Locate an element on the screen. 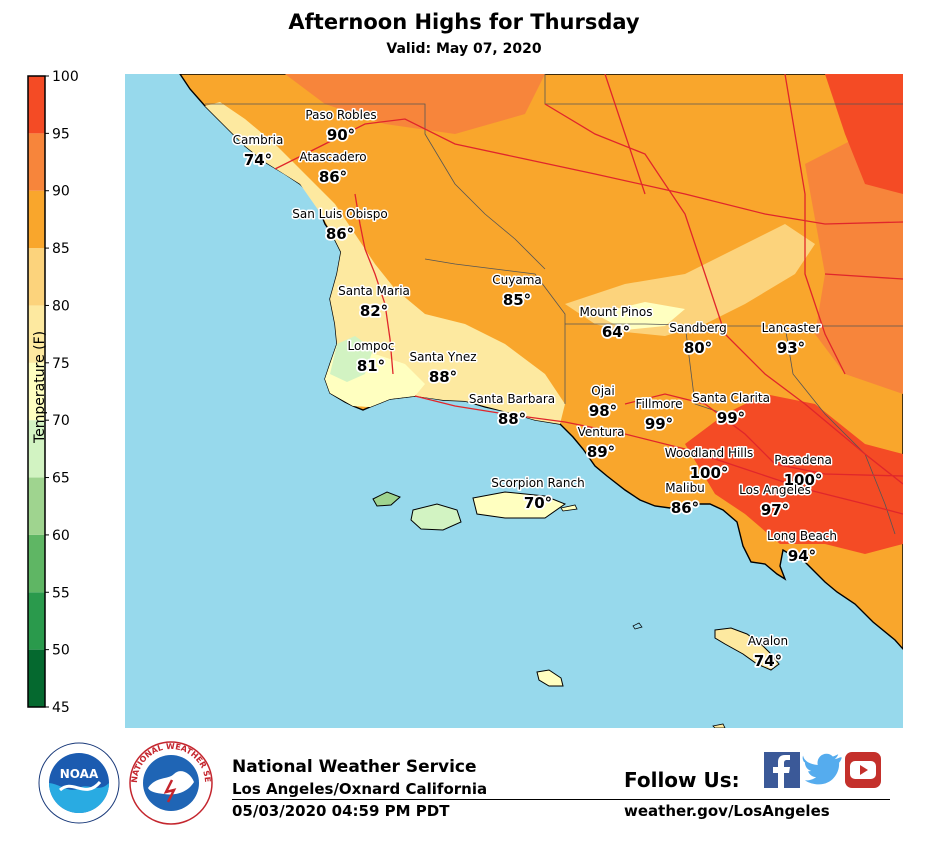  city-name: Lompoc is located at coordinates (370, 346).